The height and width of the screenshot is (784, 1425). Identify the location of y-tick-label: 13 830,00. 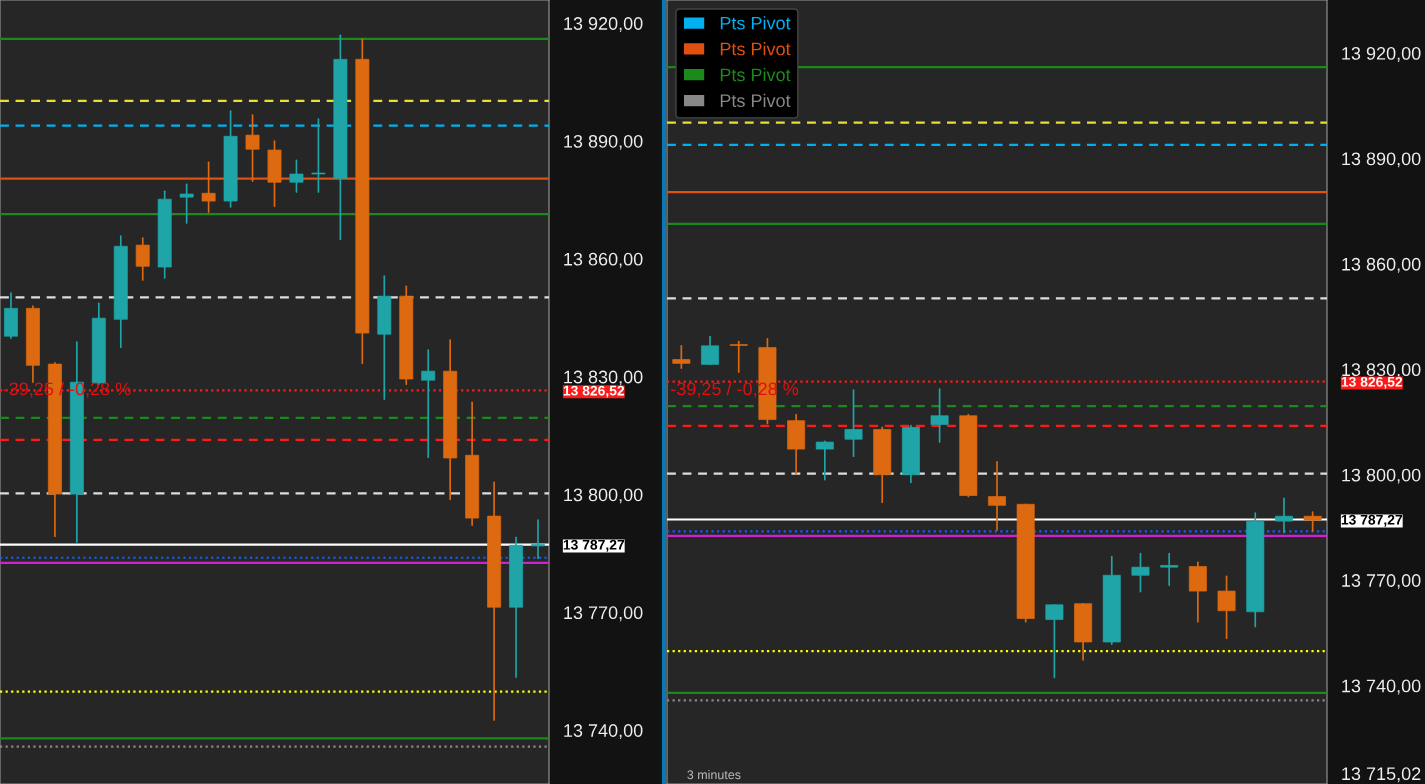
(603, 378).